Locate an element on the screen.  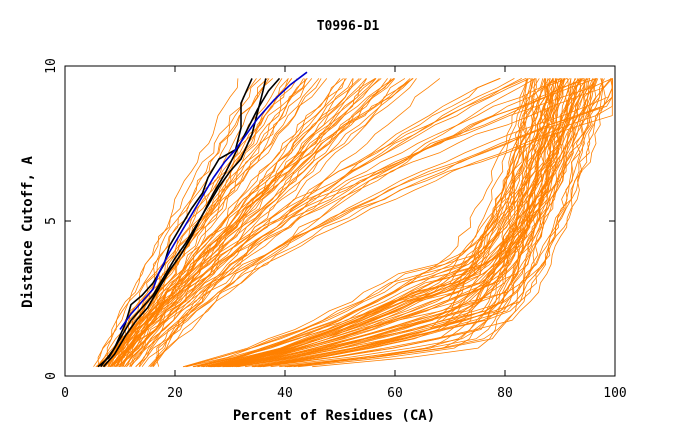
x-tick-label: 60 is located at coordinates (395, 393).